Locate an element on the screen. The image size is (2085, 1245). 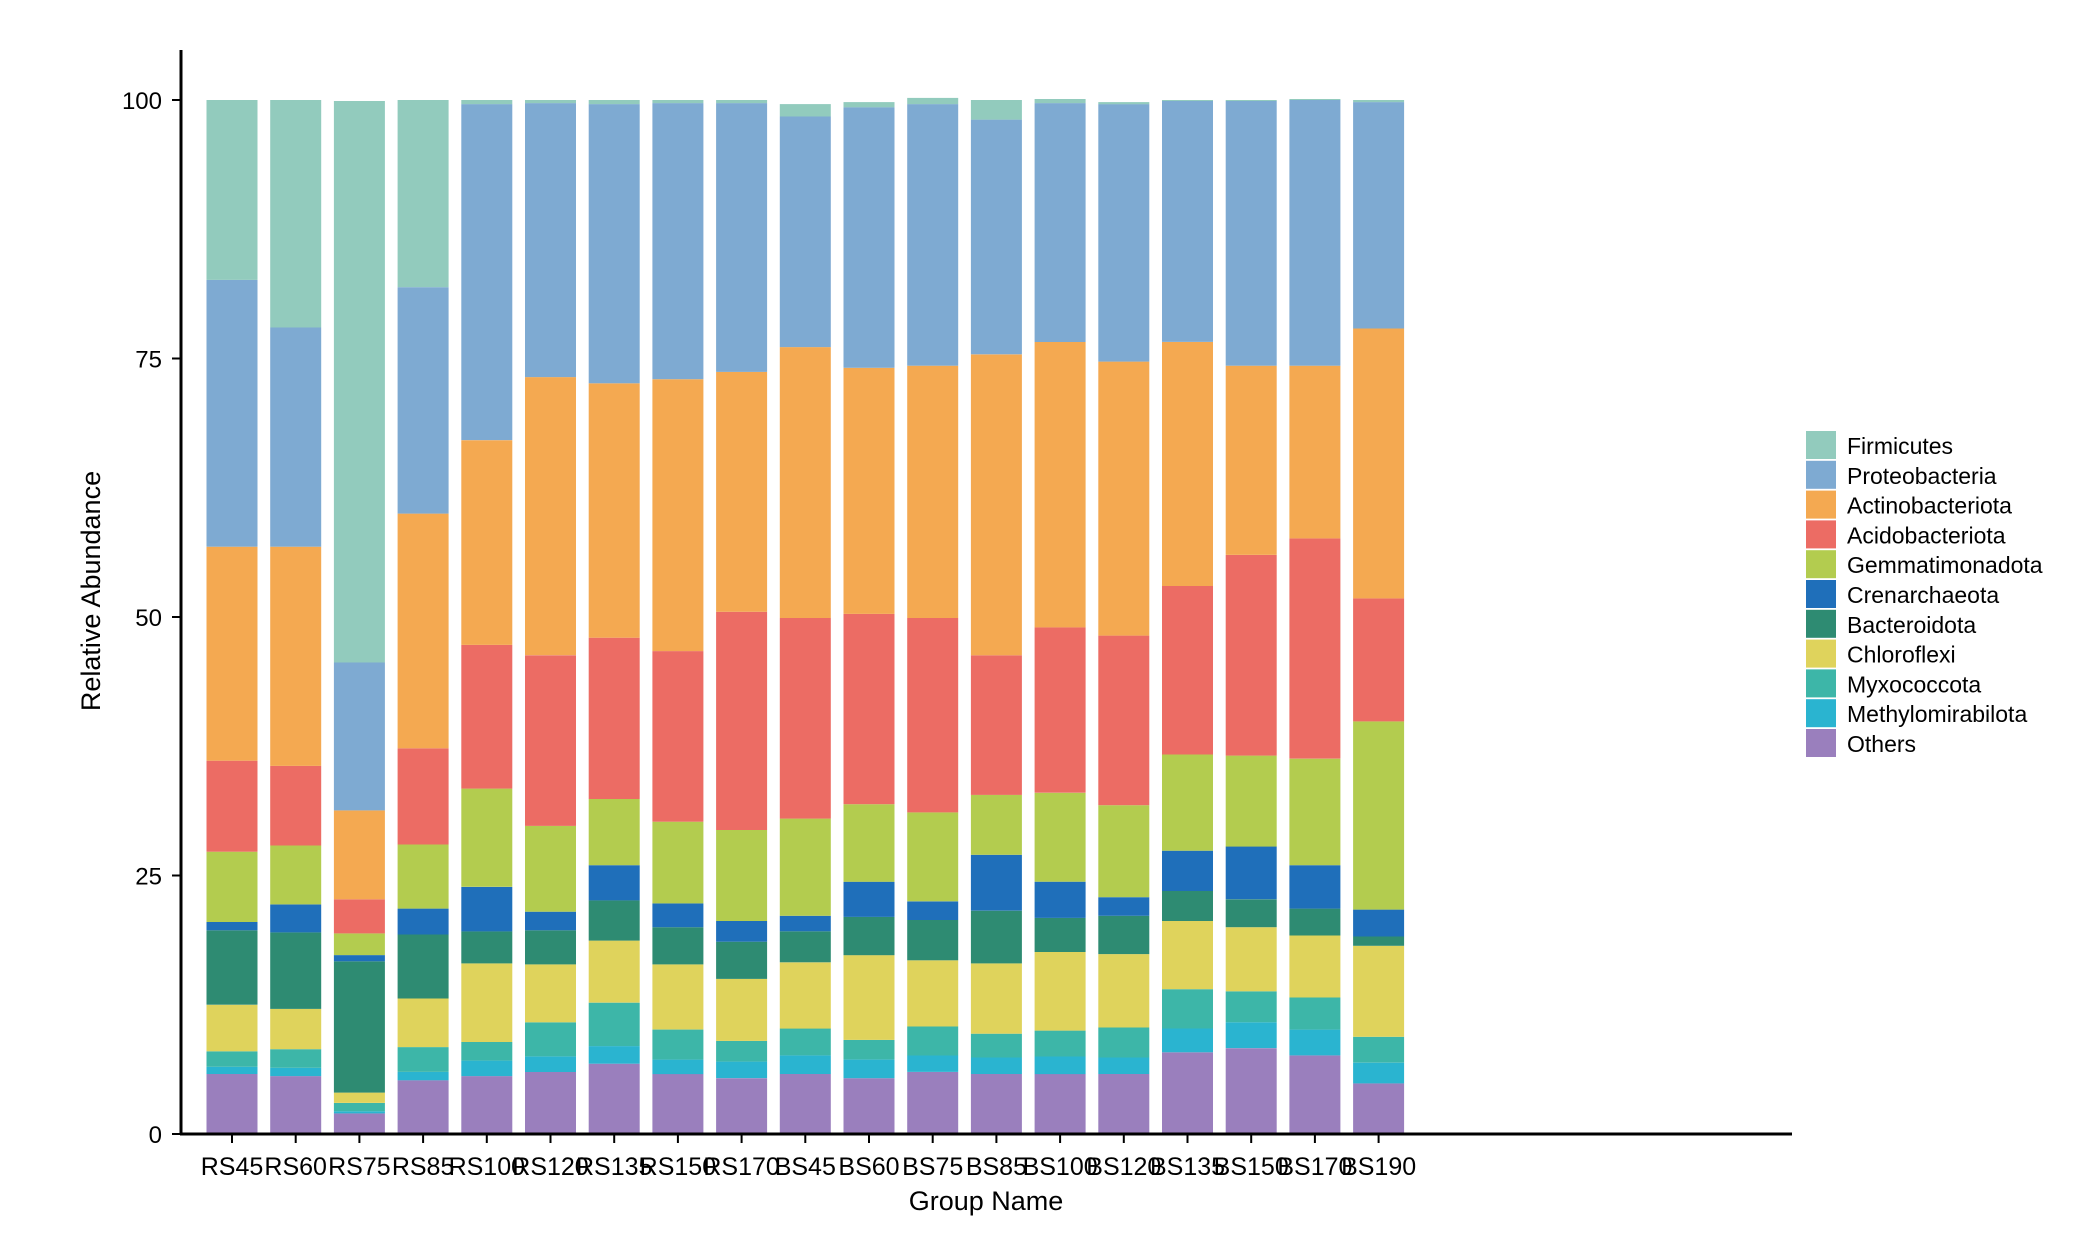
x-tick-label: BS120 is located at coordinates (1123, 1167).